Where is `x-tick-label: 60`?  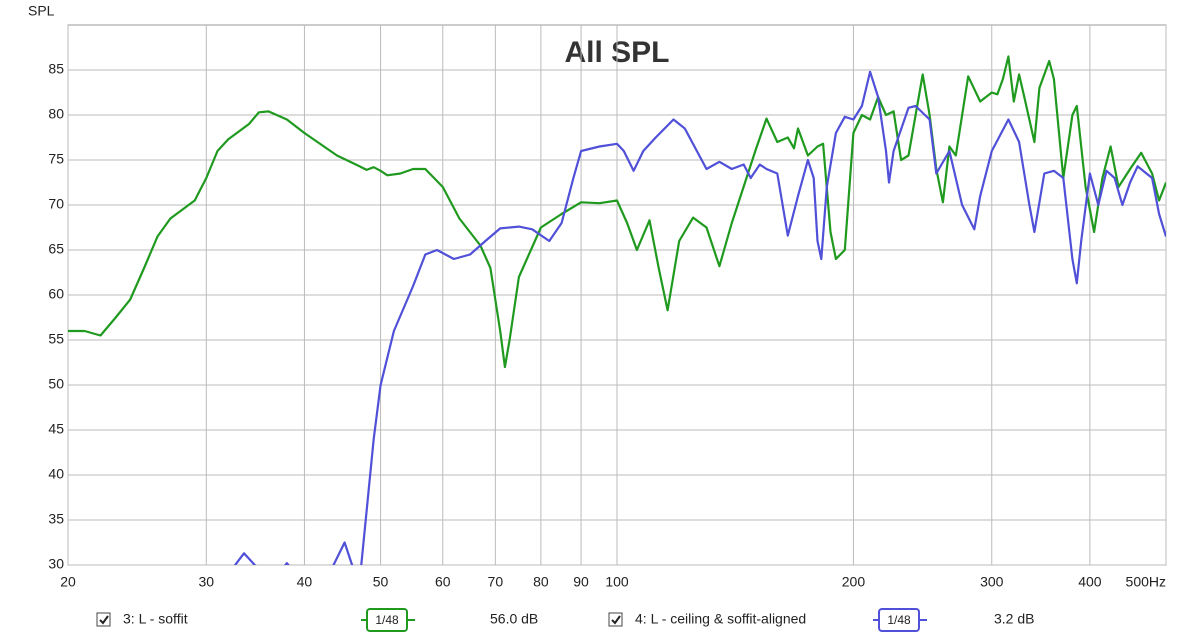
x-tick-label: 60 is located at coordinates (443, 582).